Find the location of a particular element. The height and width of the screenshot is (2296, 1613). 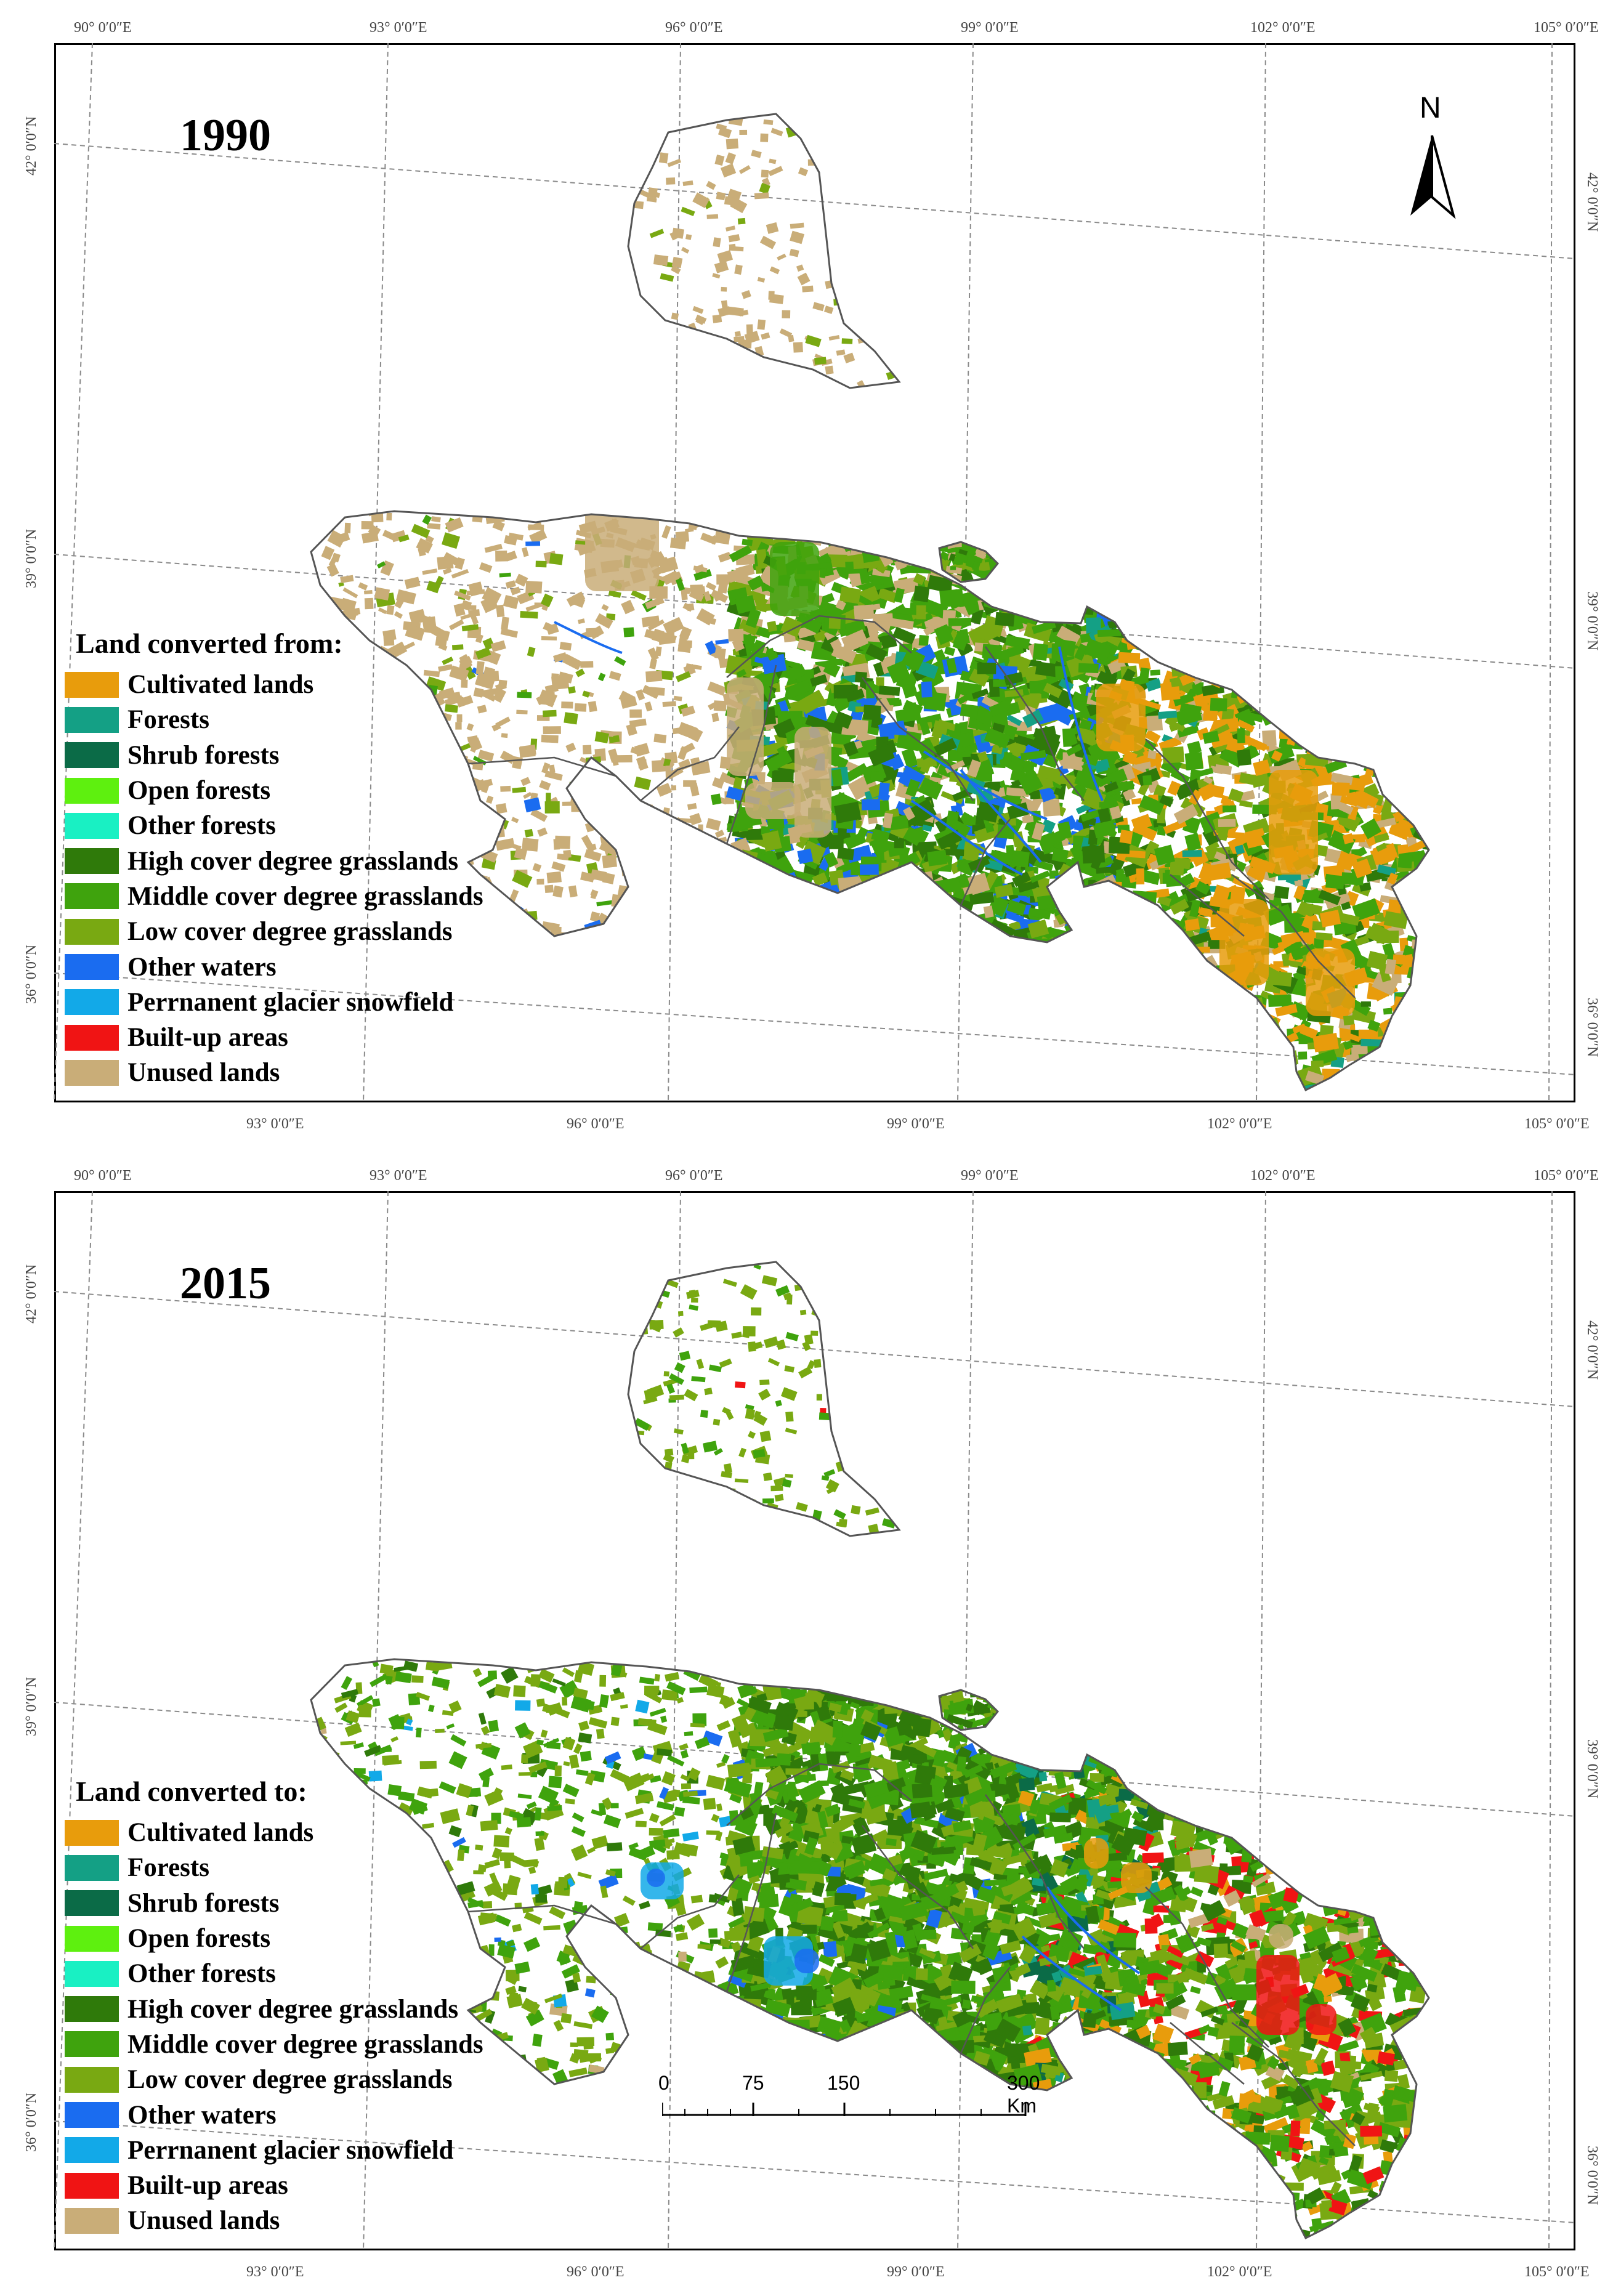

longitude-label: 90° 0′0″E is located at coordinates (103, 1176).